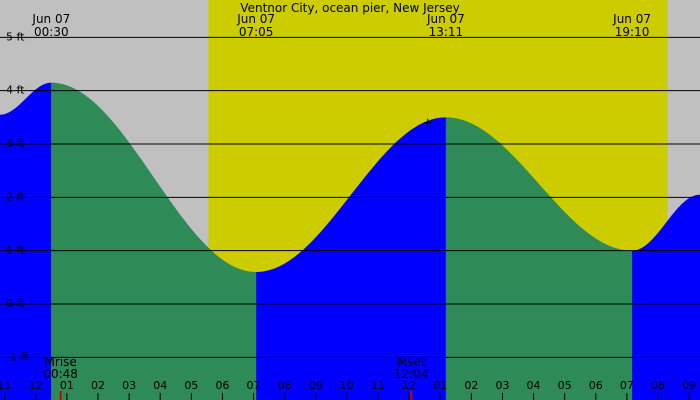  What do you see at coordinates (60, 374) in the screenshot?
I see `moon-event-time: 00:48` at bounding box center [60, 374].